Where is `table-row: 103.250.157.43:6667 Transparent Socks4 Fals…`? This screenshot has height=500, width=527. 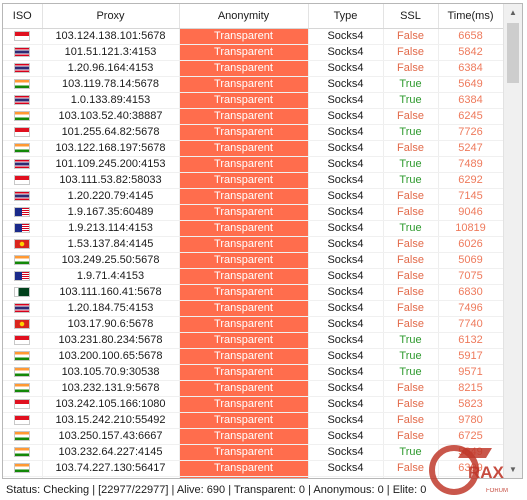 table-row: 103.250.157.43:6667 Transparent Socks4 Fals… is located at coordinates (253, 436).